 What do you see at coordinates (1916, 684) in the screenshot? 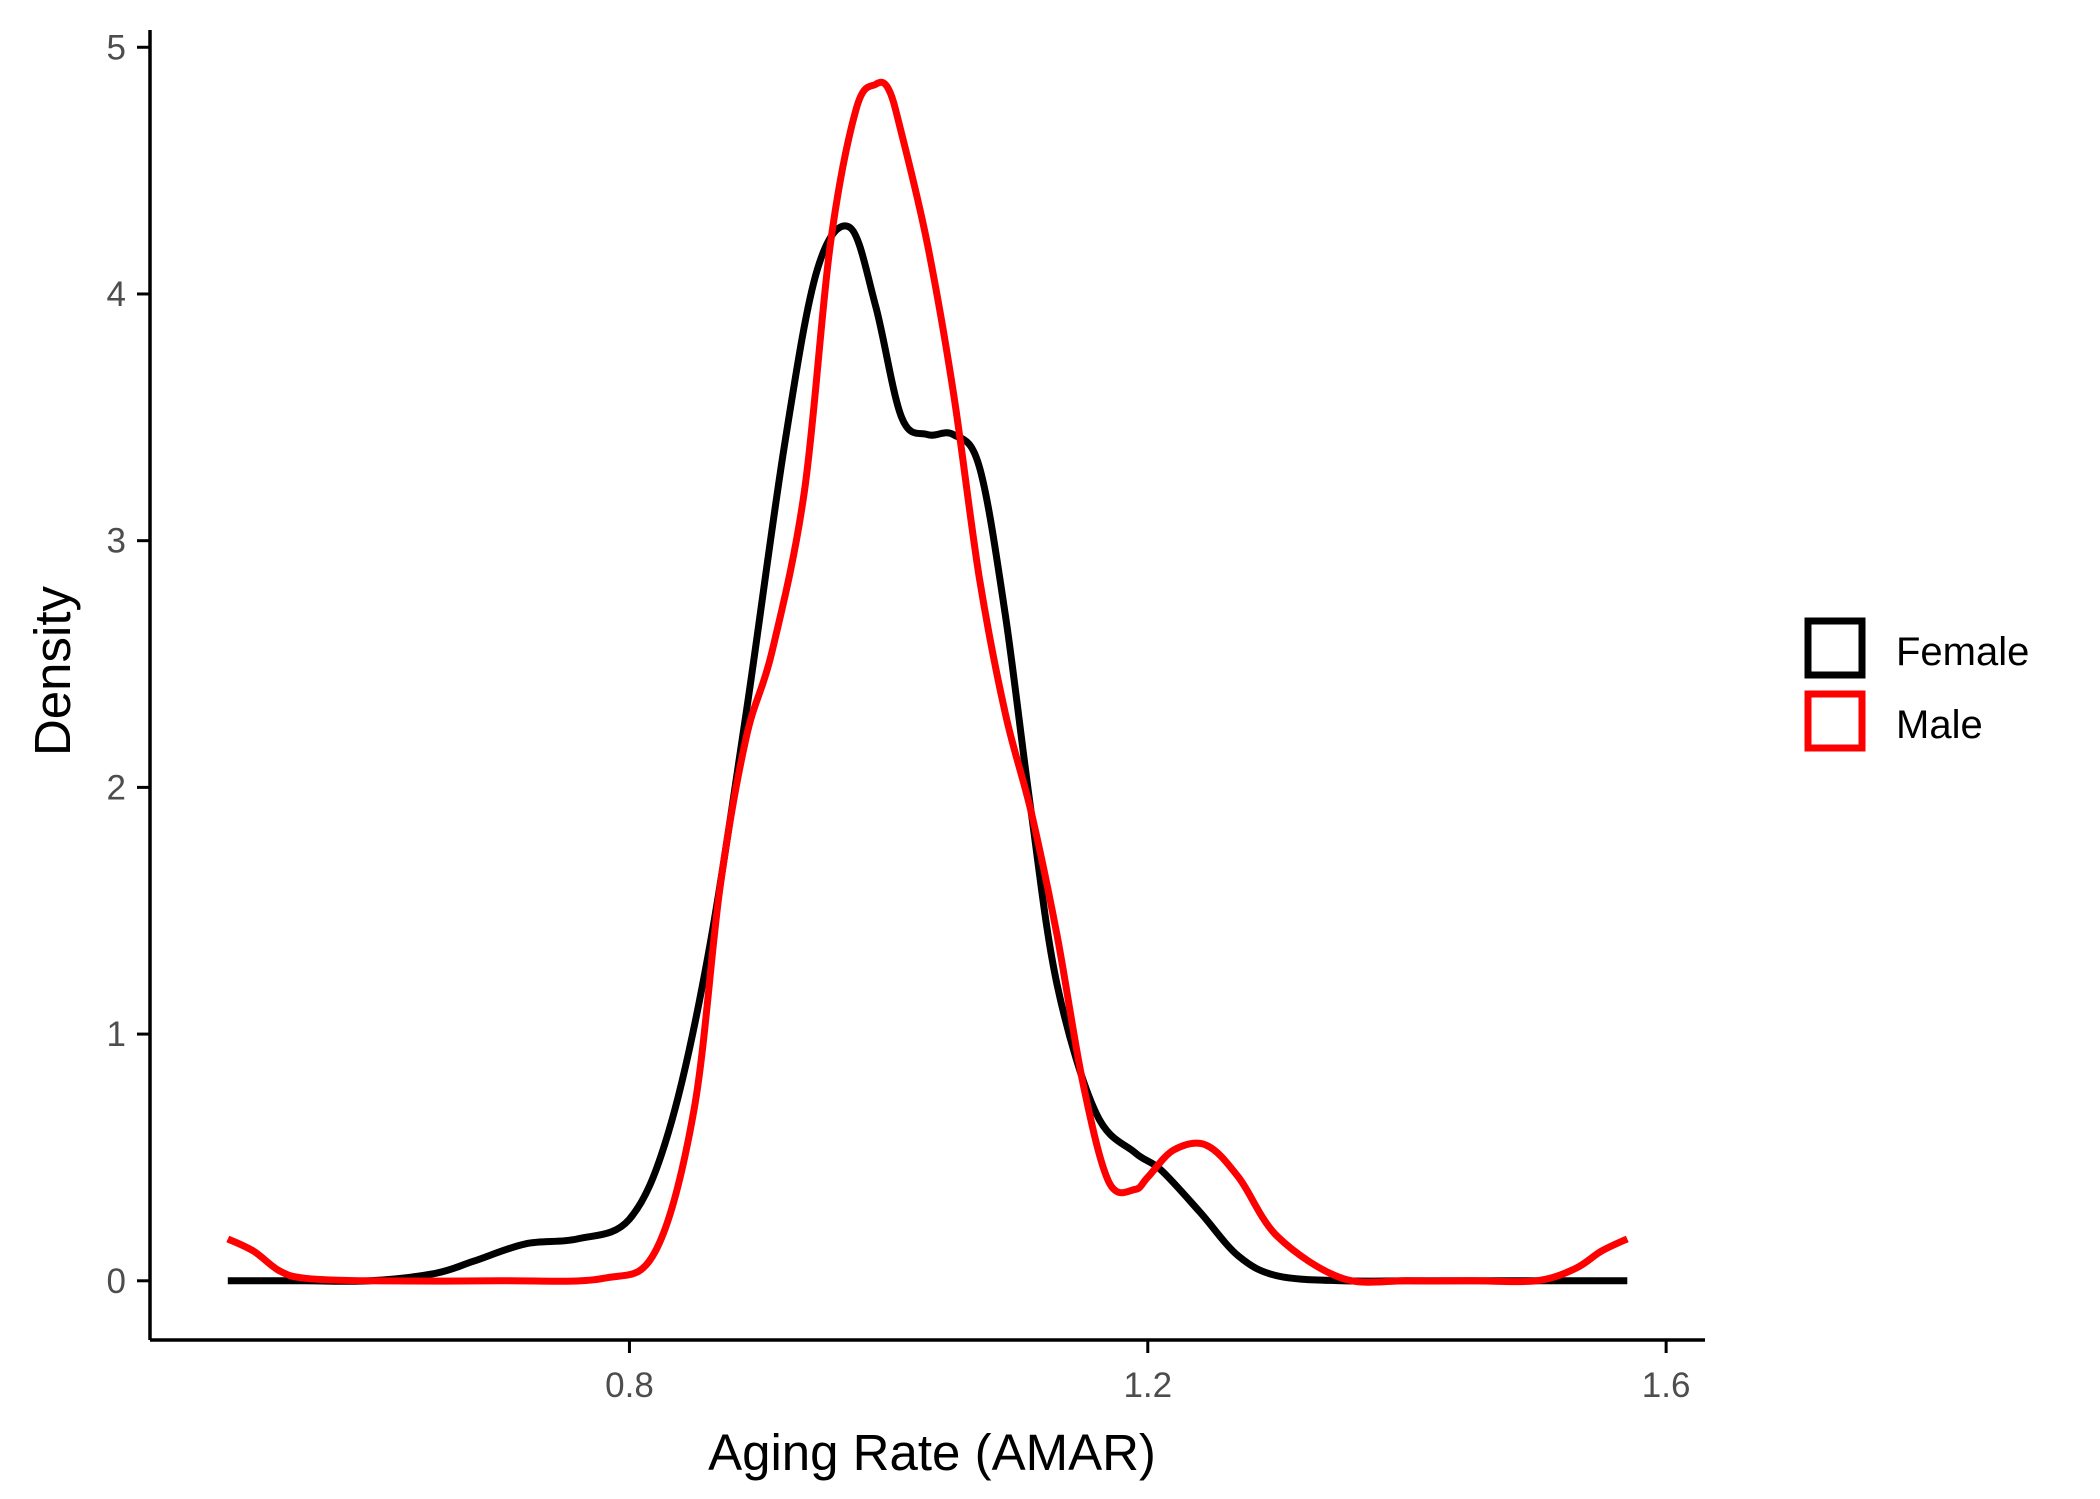
I see `legend: Female Male` at bounding box center [1916, 684].